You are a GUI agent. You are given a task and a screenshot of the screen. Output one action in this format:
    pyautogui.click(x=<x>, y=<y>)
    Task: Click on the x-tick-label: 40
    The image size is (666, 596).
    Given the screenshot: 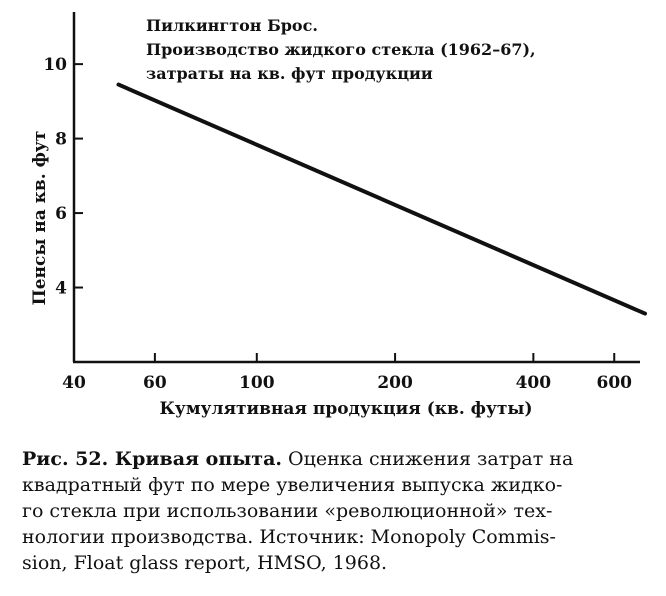 What is the action you would take?
    pyautogui.click(x=74, y=383)
    